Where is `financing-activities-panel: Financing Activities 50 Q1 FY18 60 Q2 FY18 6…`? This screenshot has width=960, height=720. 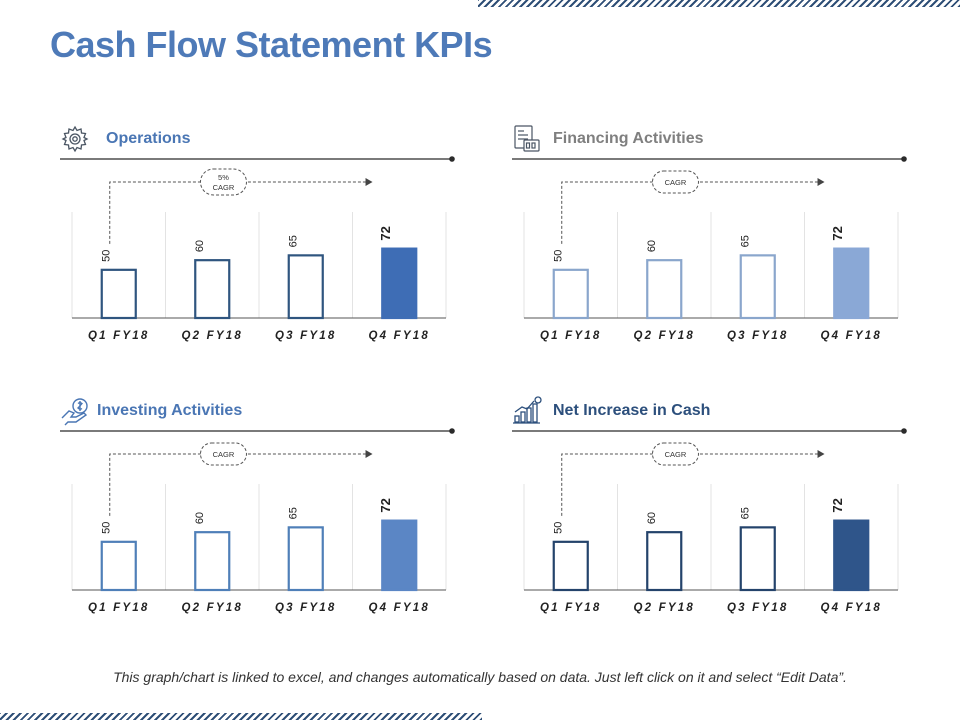 financing-activities-panel: Financing Activities 50 Q1 FY18 60 Q2 FY18 6… is located at coordinates (712, 239).